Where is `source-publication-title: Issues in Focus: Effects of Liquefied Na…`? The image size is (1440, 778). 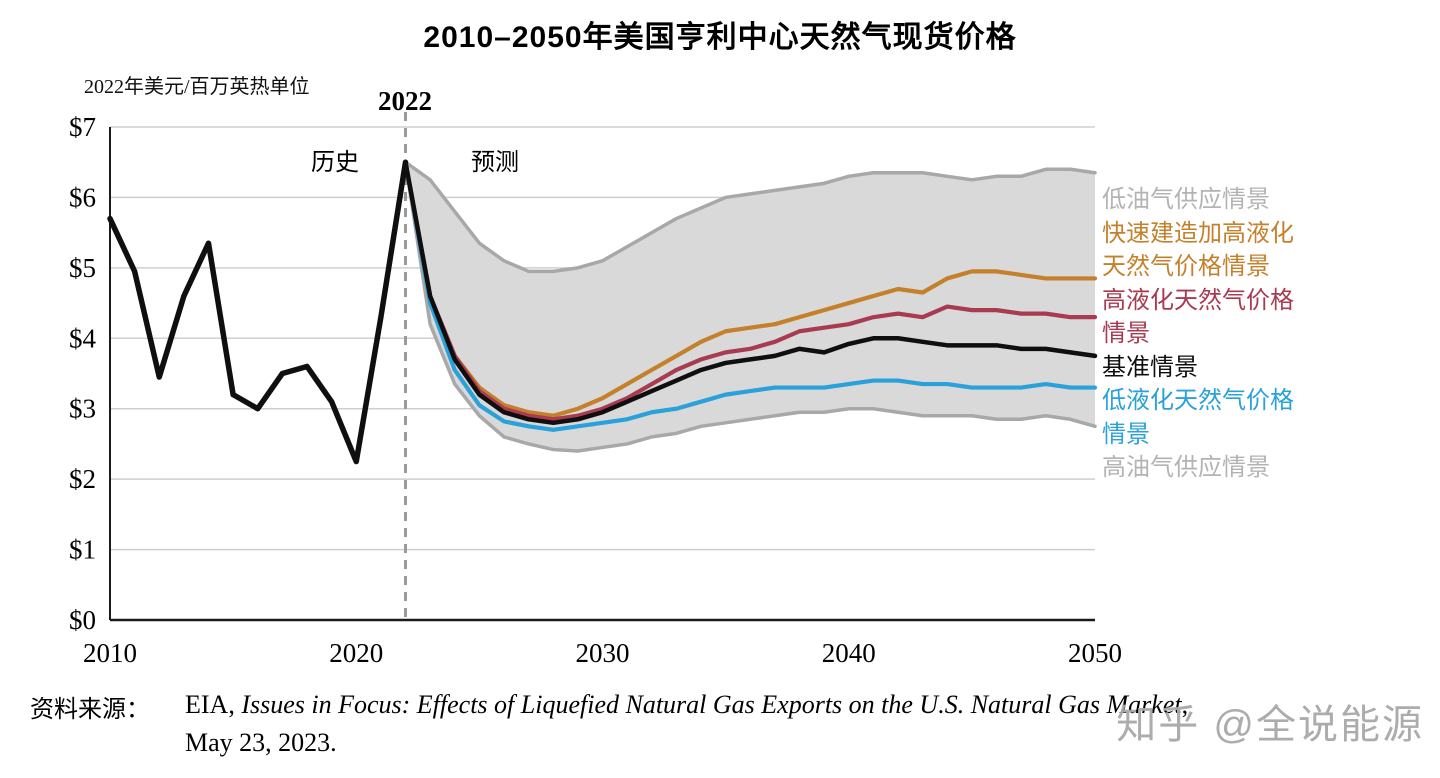 source-publication-title: Issues in Focus: Effects of Liquefied Na… is located at coordinates (711, 704).